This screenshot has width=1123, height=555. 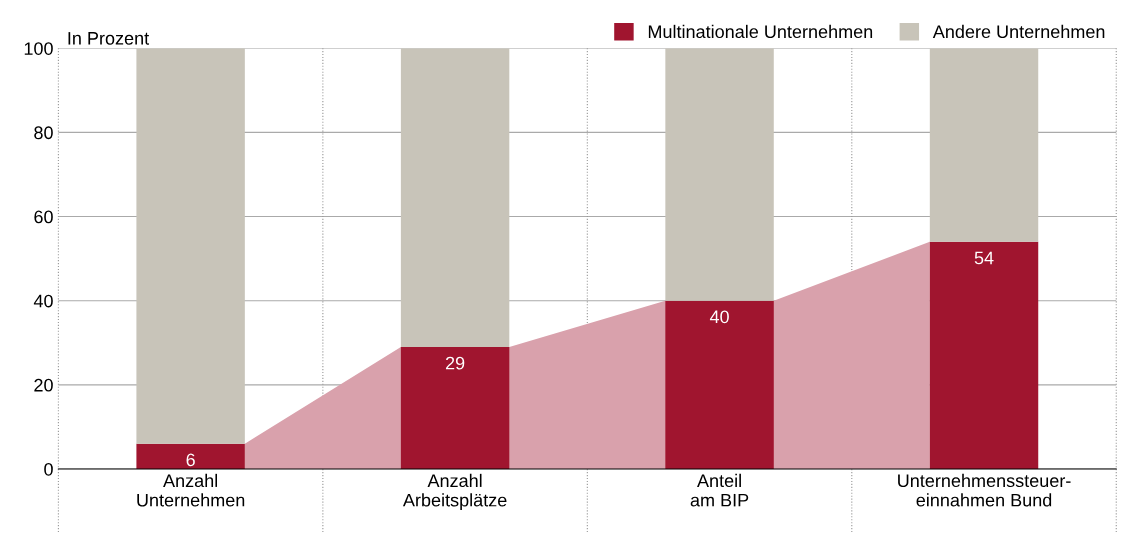 What do you see at coordinates (984, 258) in the screenshot?
I see `data-label: 54` at bounding box center [984, 258].